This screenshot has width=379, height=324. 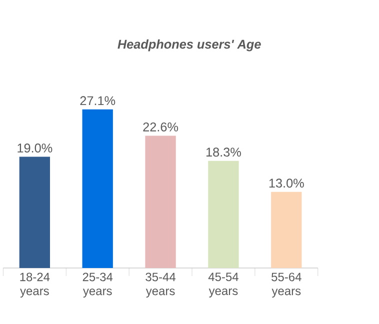 What do you see at coordinates (287, 285) in the screenshot?
I see `x-tick-label: 55-64 years` at bounding box center [287, 285].